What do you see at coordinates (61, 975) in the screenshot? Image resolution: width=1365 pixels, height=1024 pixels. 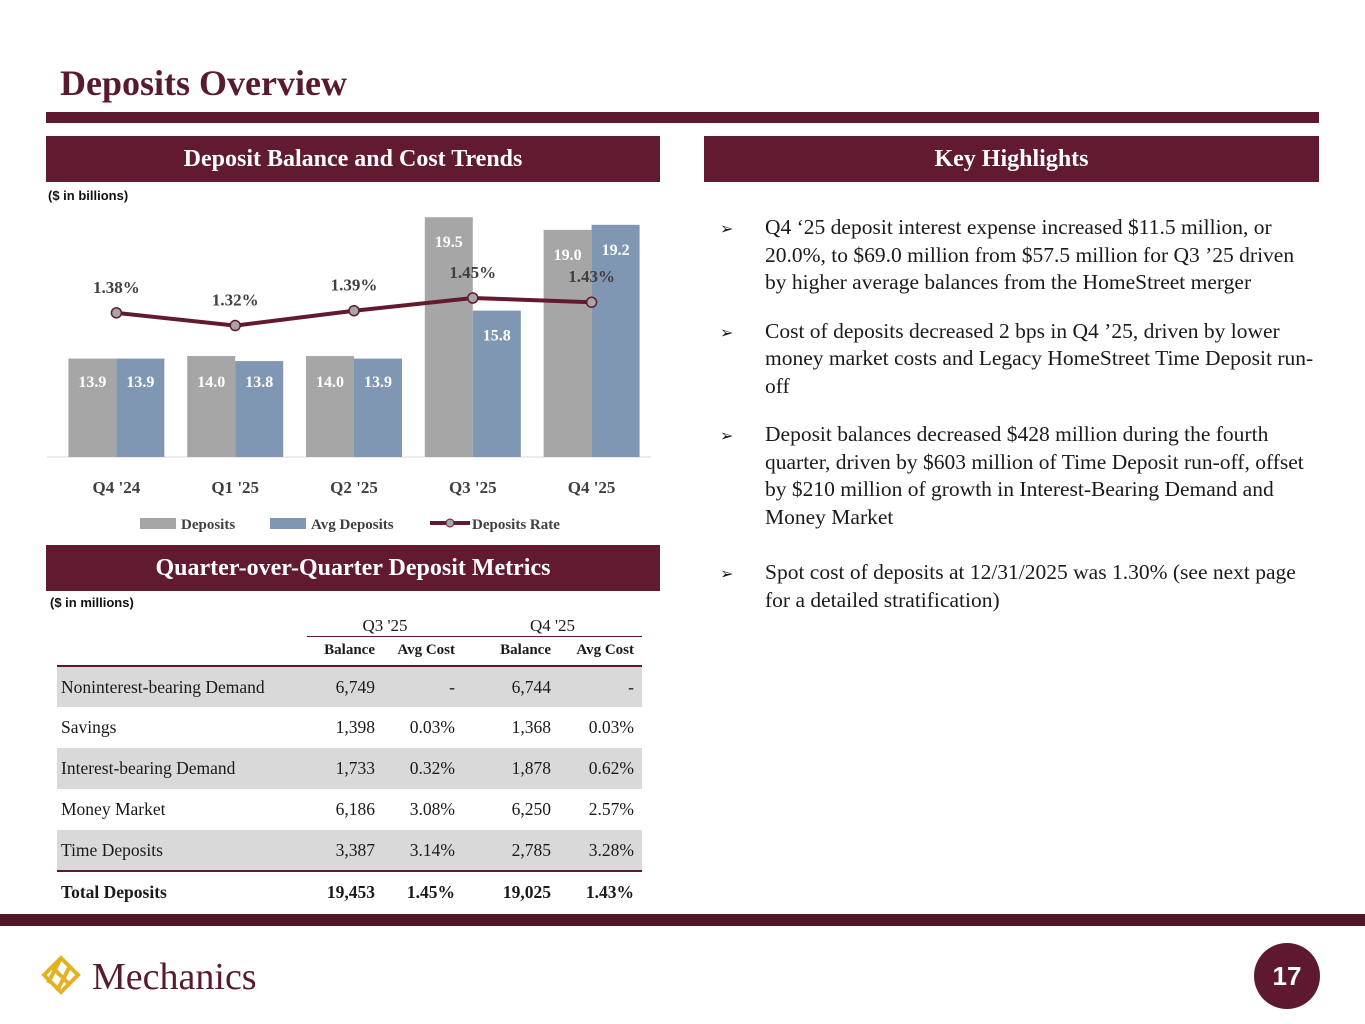 I see `logo-mark-icon` at bounding box center [61, 975].